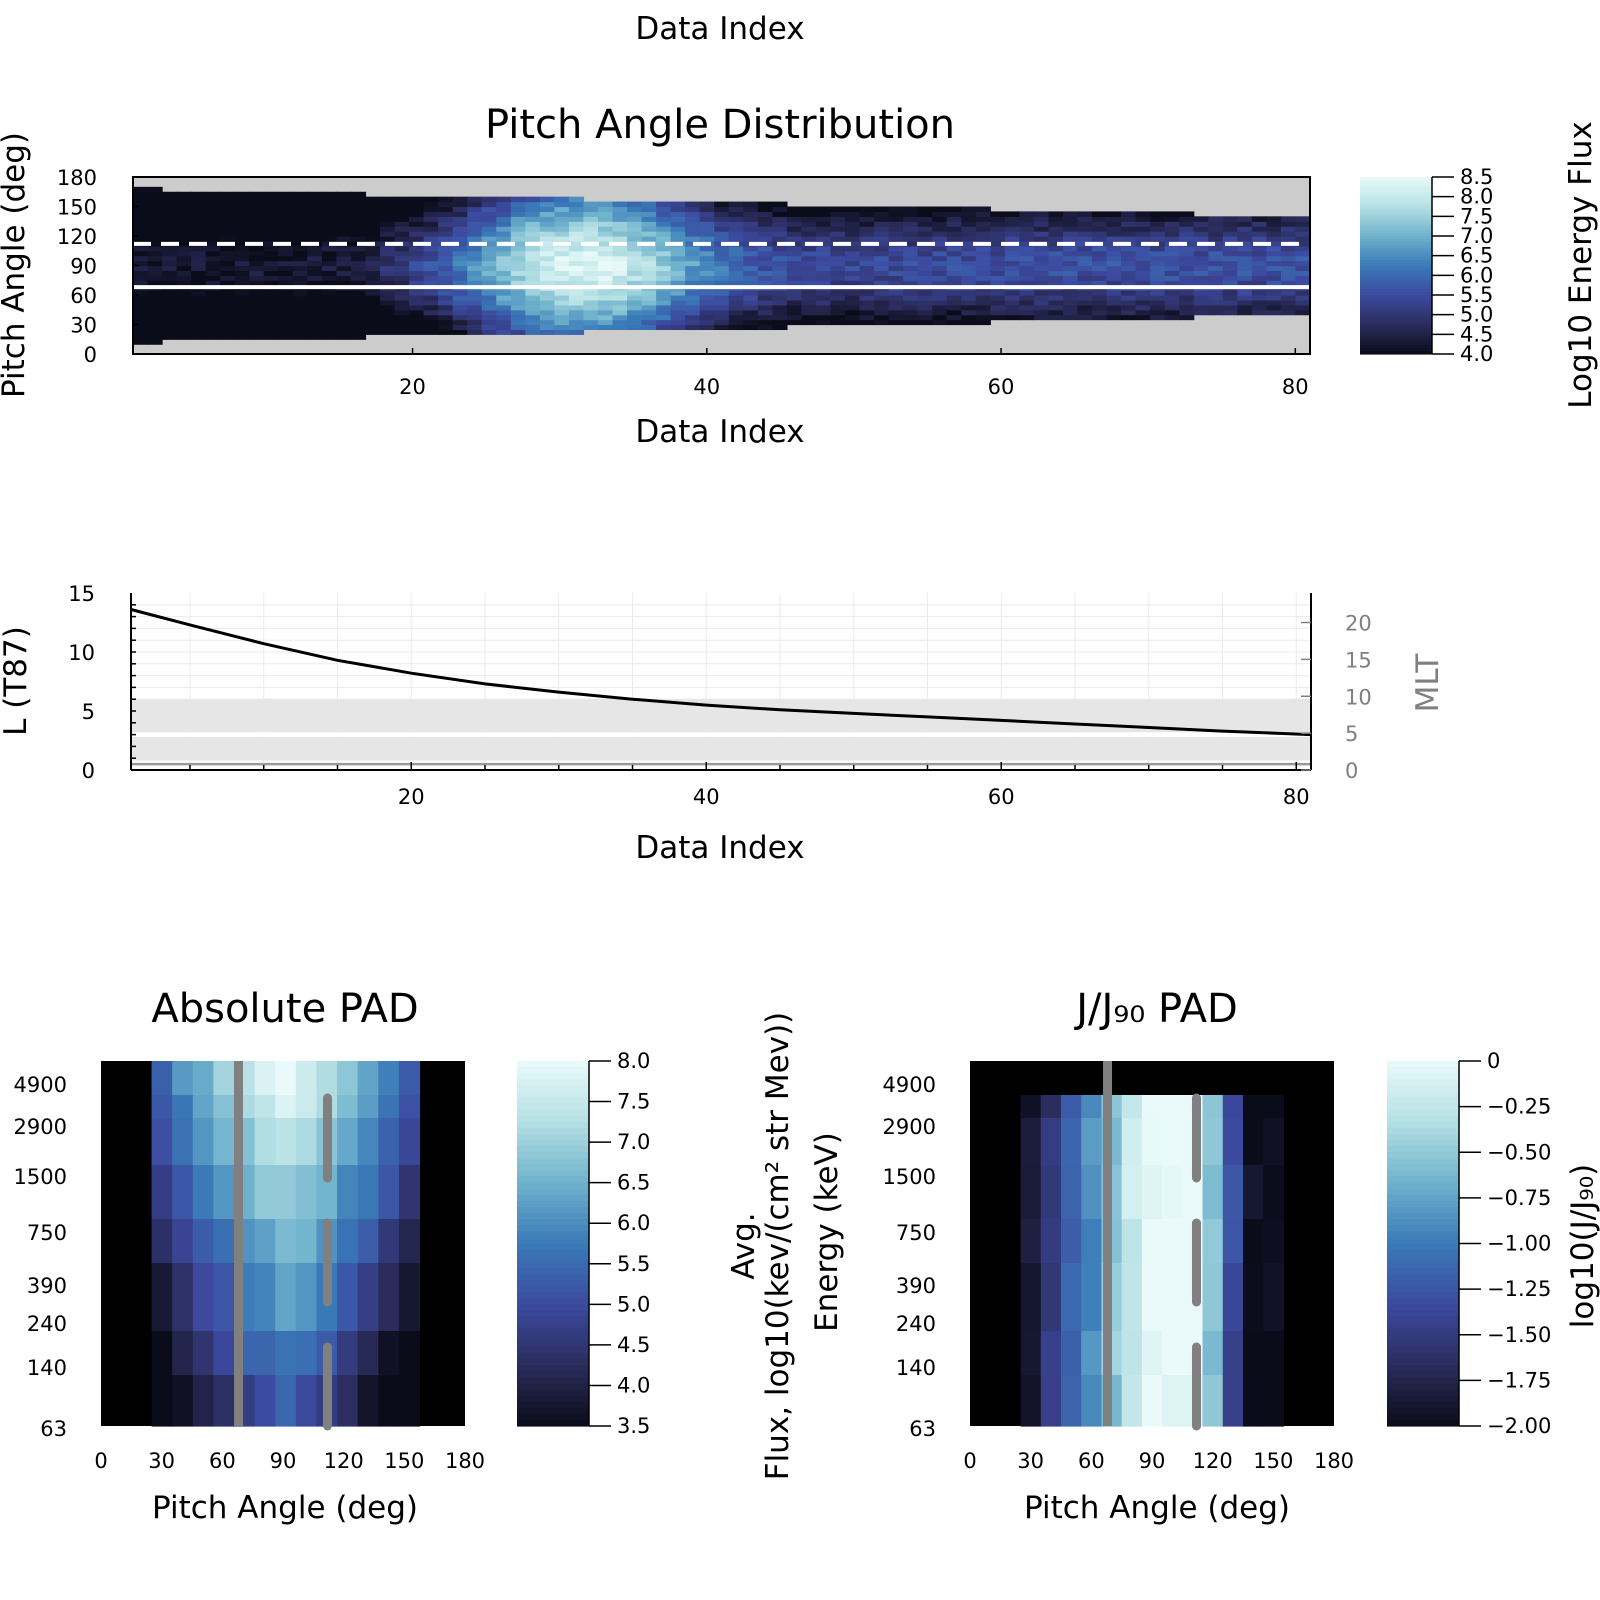  What do you see at coordinates (344, 1461) in the screenshot?
I see `abs-pad-x-tick-label: 120` at bounding box center [344, 1461].